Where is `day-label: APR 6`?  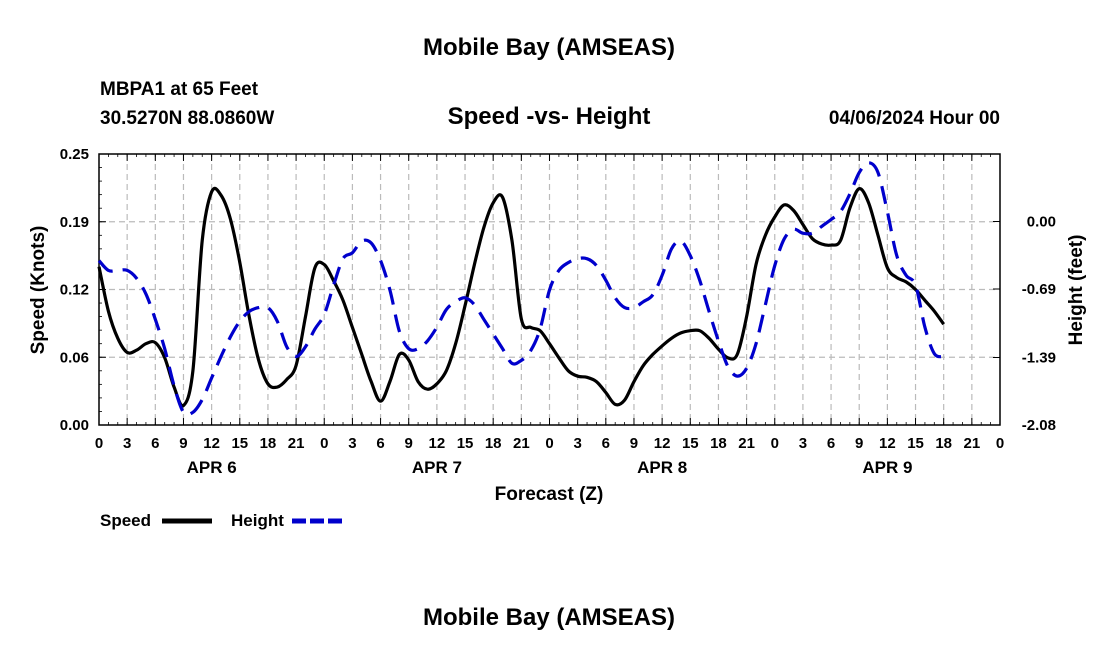
day-label: APR 6 is located at coordinates (212, 467).